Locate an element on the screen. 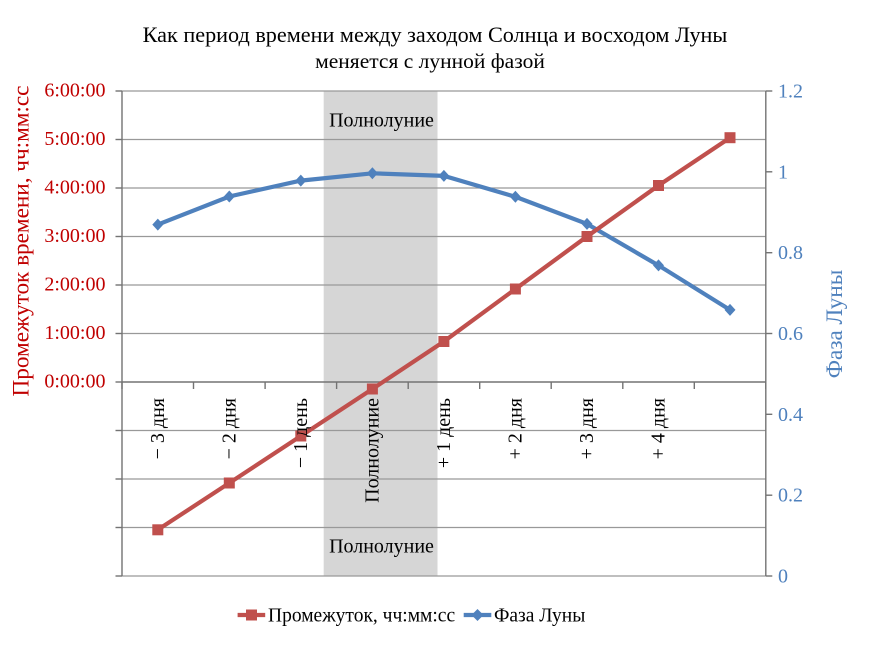  svg-text: 5:00:00 is located at coordinates (74, 139).